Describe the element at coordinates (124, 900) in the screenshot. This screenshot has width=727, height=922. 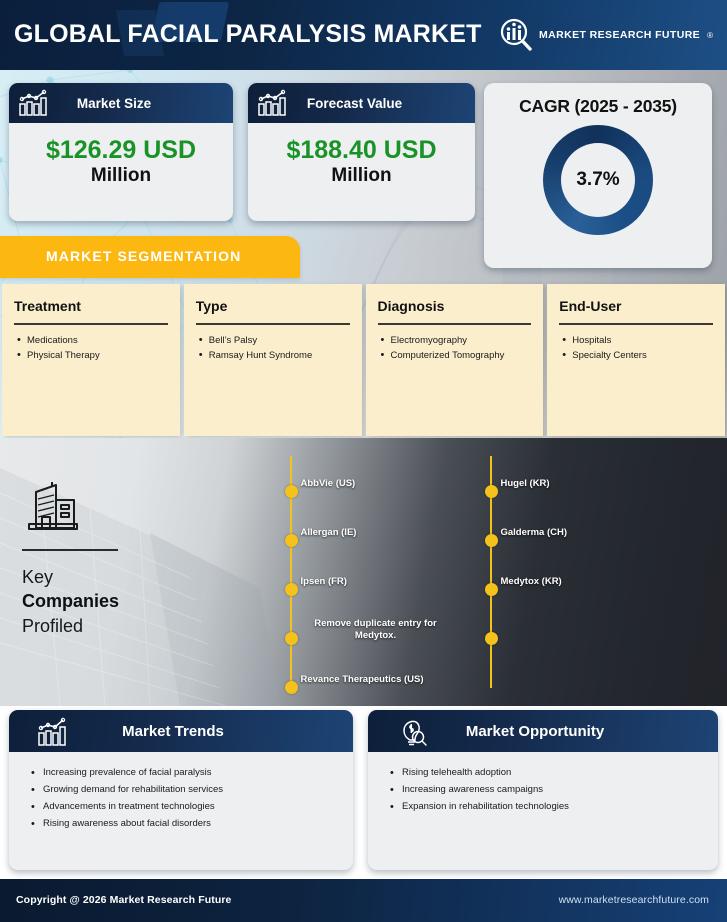
I see `copyright-text: Copyright @ 2026 Market Research Future` at that location.